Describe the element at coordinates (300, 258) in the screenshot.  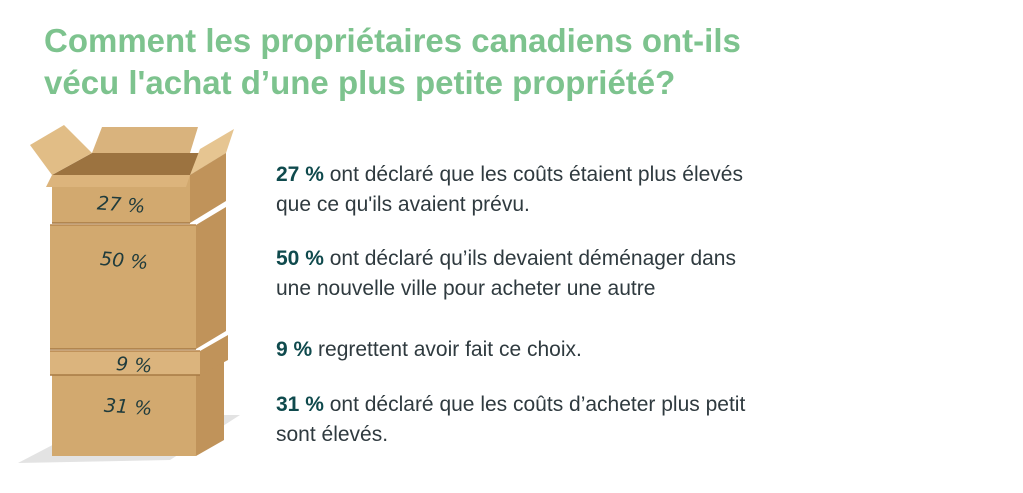
I see `stat-percent: 50 %` at that location.